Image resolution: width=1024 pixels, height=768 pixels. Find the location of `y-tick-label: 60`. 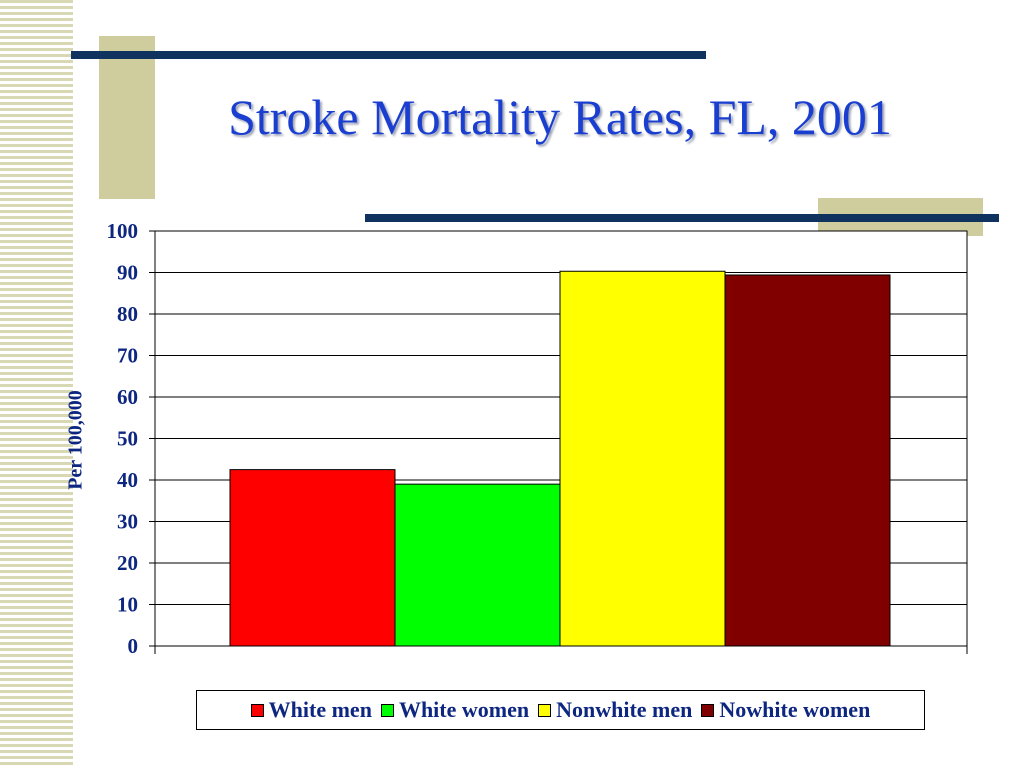

y-tick-label: 60 is located at coordinates (127, 397).